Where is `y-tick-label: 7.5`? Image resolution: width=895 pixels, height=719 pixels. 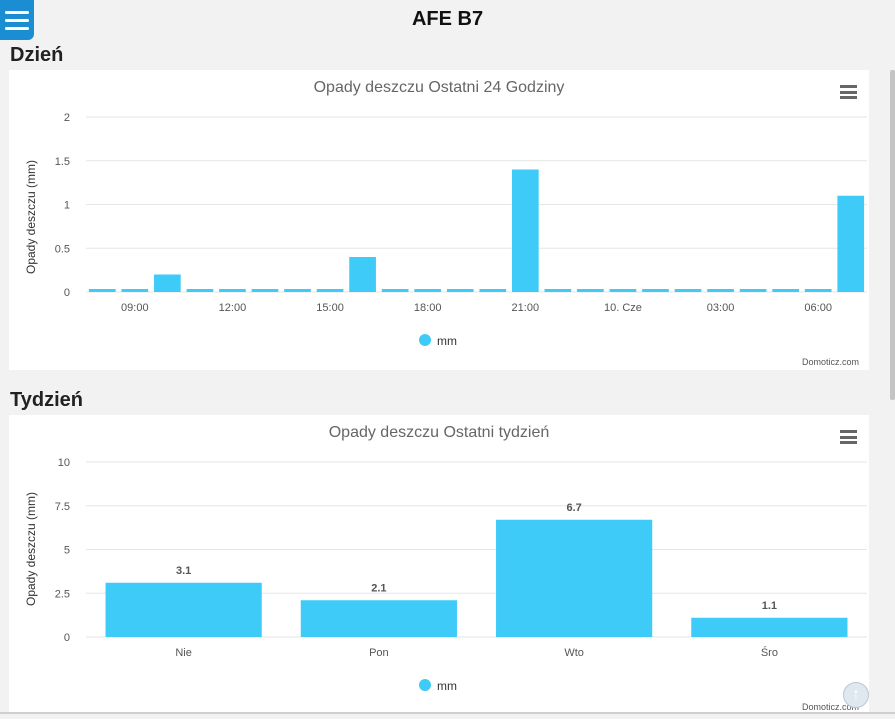 y-tick-label: 7.5 is located at coordinates (62, 507).